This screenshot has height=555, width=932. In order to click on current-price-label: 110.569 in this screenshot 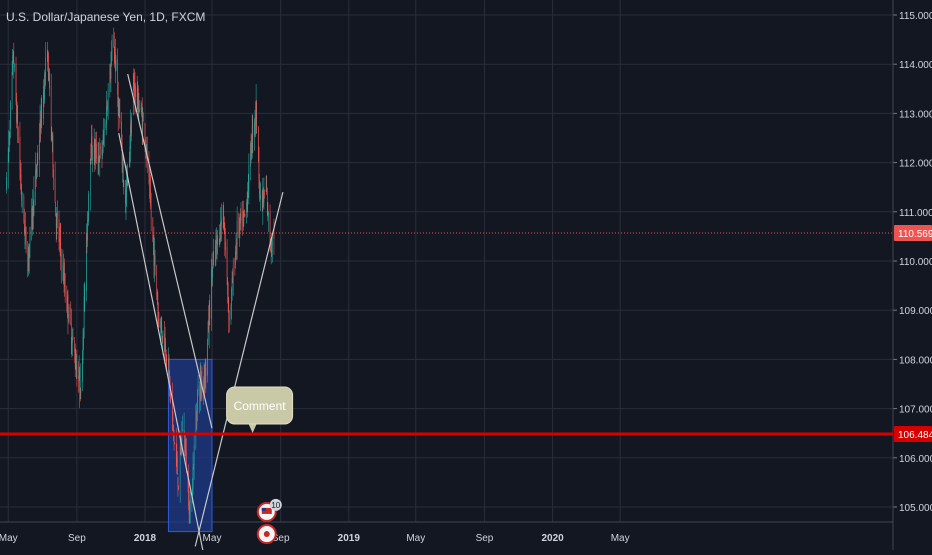, I will do `click(915, 234)`.